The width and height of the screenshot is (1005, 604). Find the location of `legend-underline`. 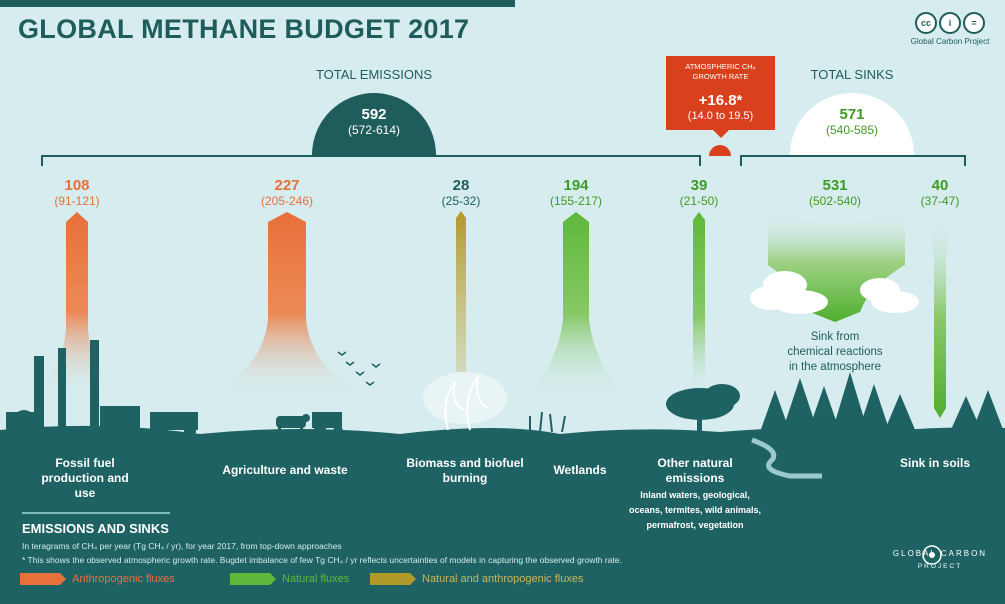

legend-underline is located at coordinates (96, 513).